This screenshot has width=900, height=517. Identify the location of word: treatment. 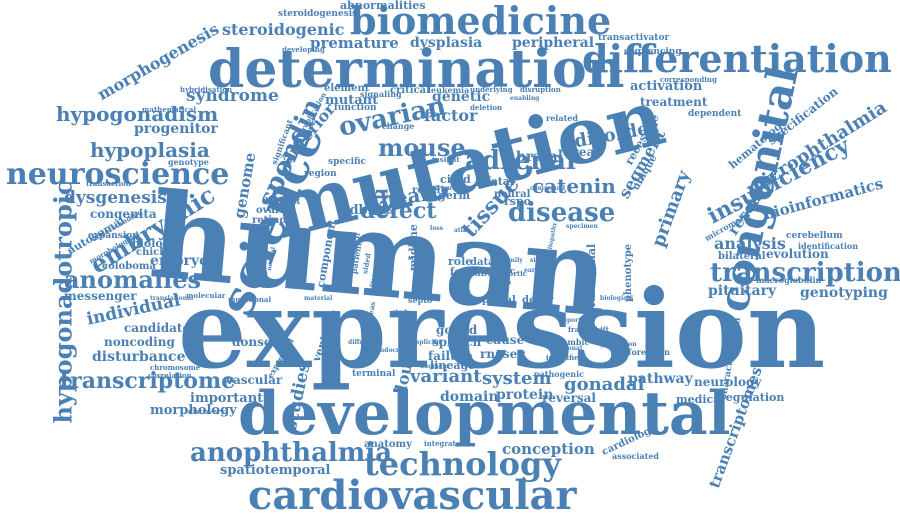
(674, 102).